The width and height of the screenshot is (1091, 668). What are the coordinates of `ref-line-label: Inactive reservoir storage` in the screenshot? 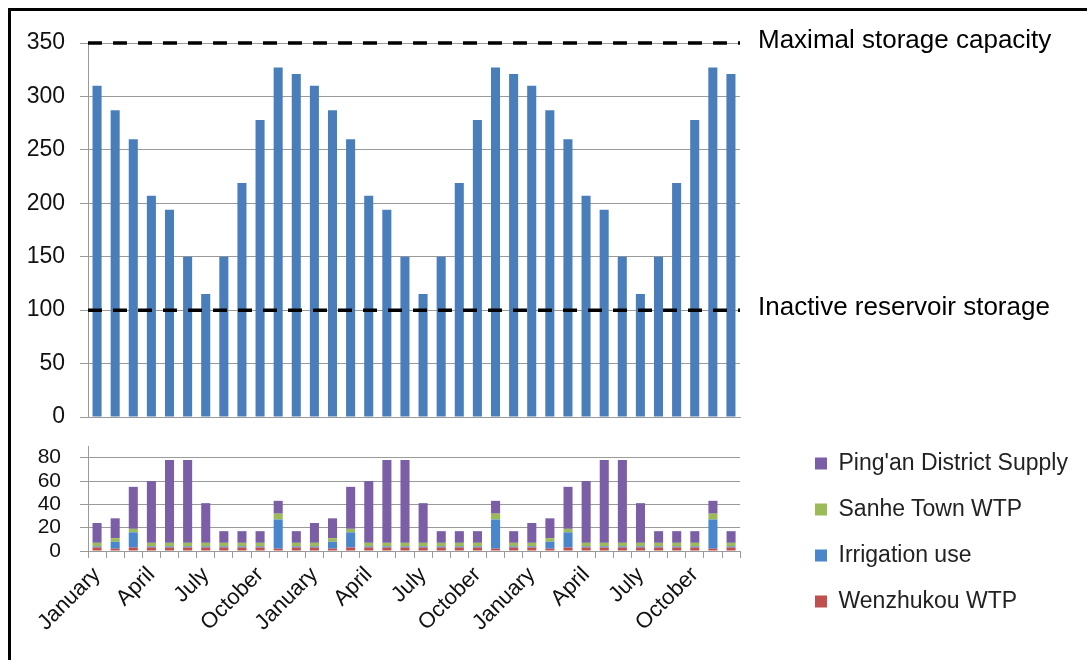 It's located at (904, 306).